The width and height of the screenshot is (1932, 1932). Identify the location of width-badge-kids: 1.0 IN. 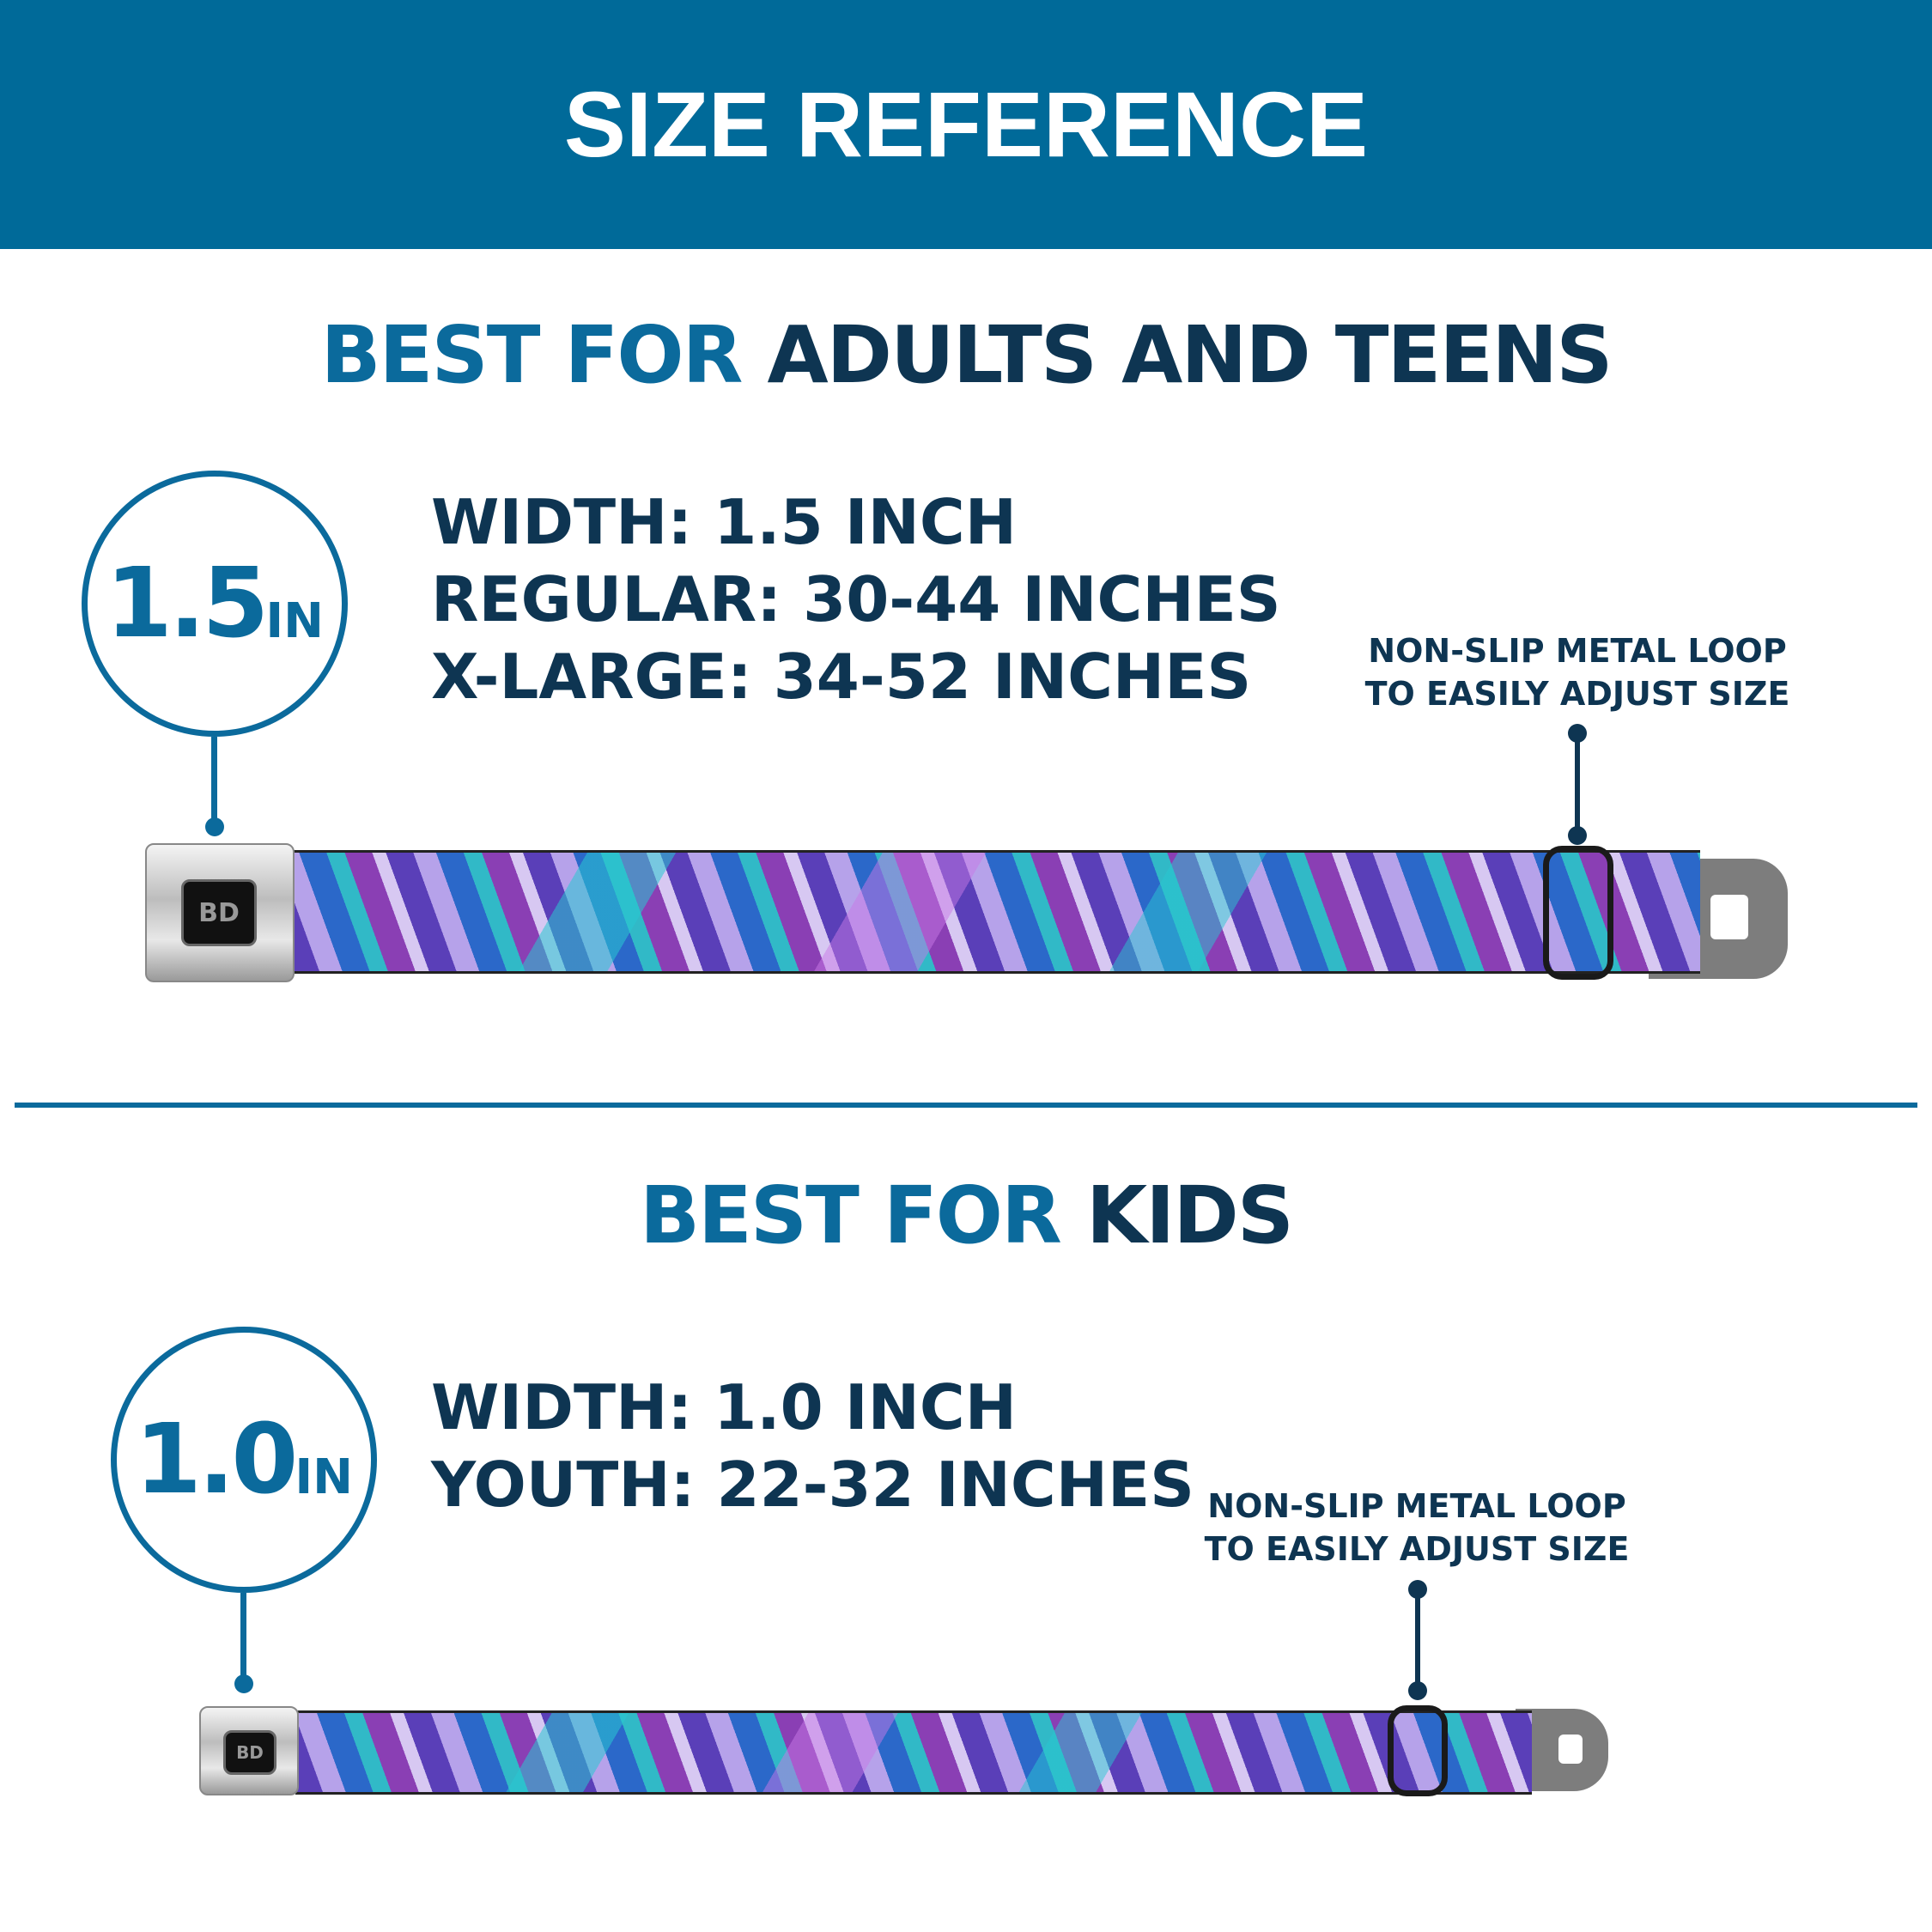
(244, 1460).